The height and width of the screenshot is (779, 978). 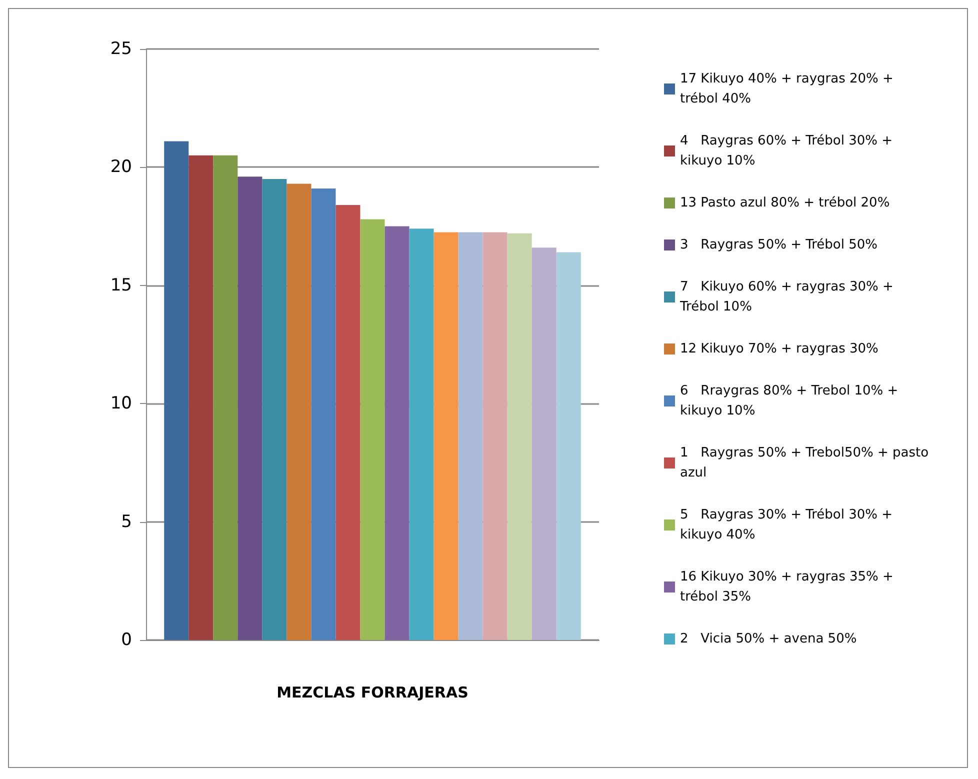 What do you see at coordinates (785, 203) in the screenshot?
I see `legend-label: 13 Pasto azul 80% + trébol 20%` at bounding box center [785, 203].